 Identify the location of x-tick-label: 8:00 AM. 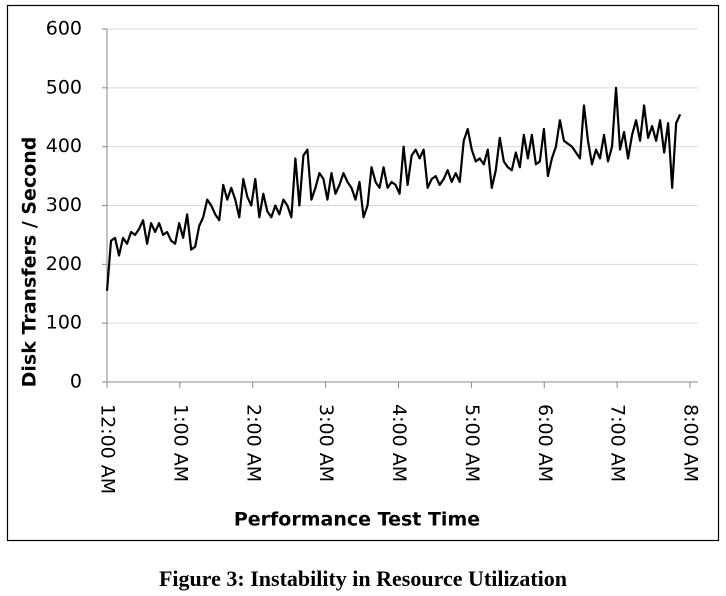
(691, 443).